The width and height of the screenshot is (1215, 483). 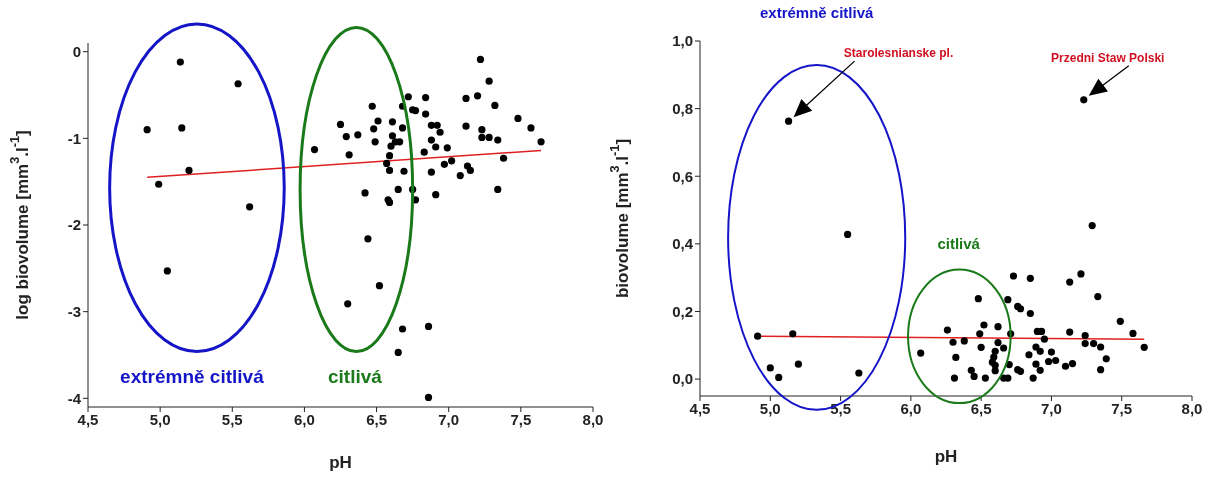 What do you see at coordinates (1108, 57) in the screenshot?
I see `annotation: Przedni Staw Polski` at bounding box center [1108, 57].